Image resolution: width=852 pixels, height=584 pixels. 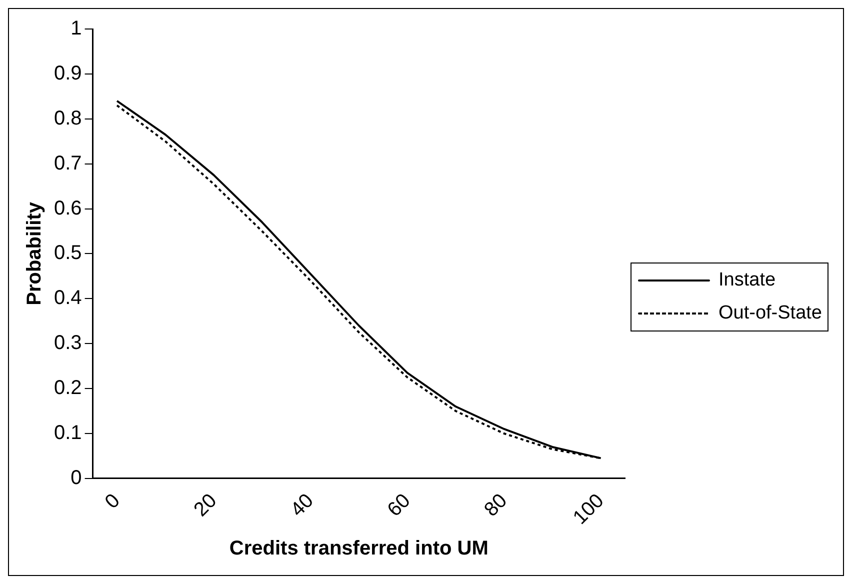 What do you see at coordinates (68, 73) in the screenshot?
I see `y-tick-label: 0.9` at bounding box center [68, 73].